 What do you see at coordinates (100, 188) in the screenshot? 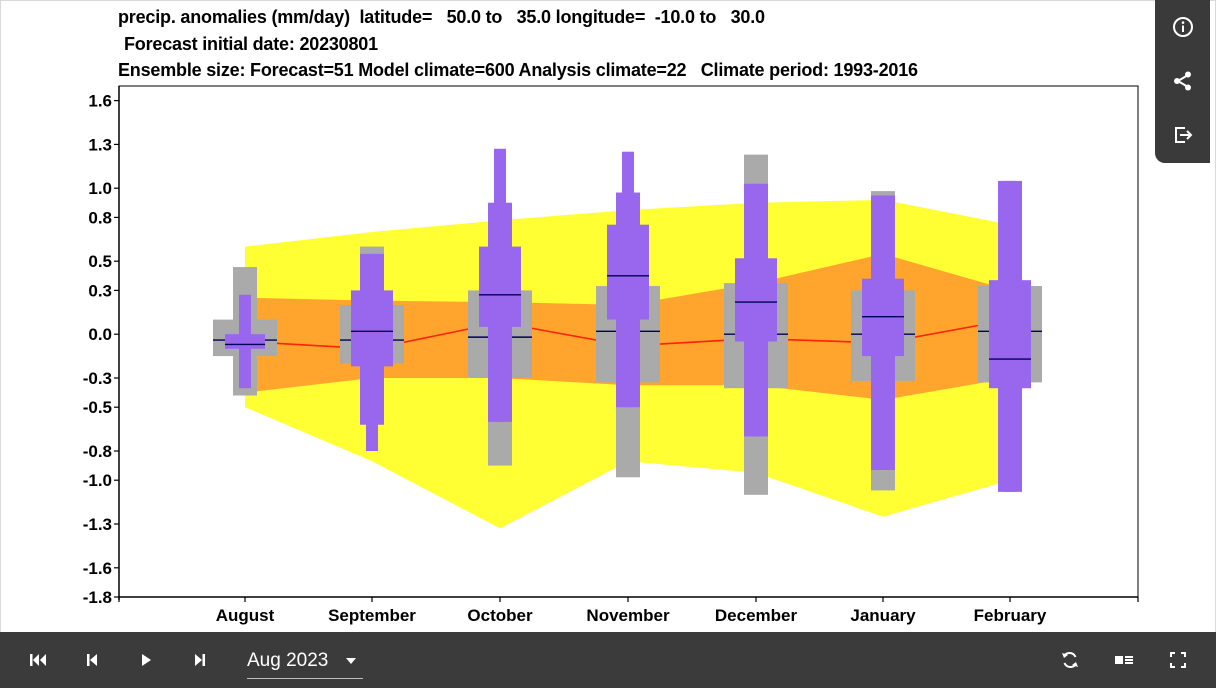
I see `y-tick-label: 1.0` at bounding box center [100, 188].